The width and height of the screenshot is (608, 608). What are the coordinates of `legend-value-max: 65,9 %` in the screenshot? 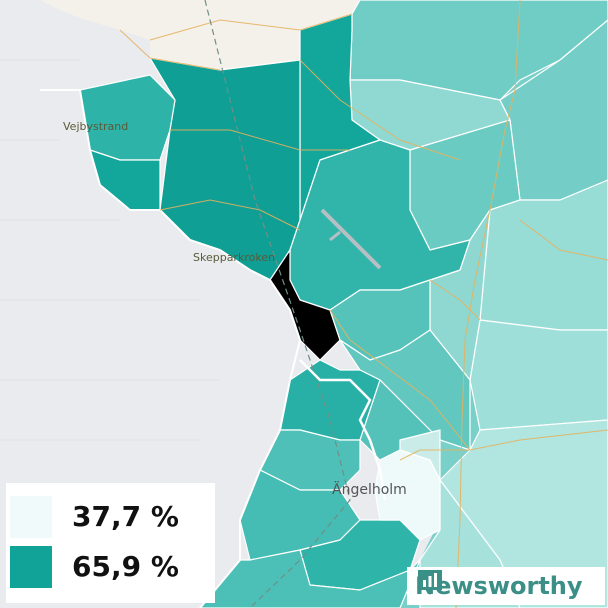 It's located at (125, 566).